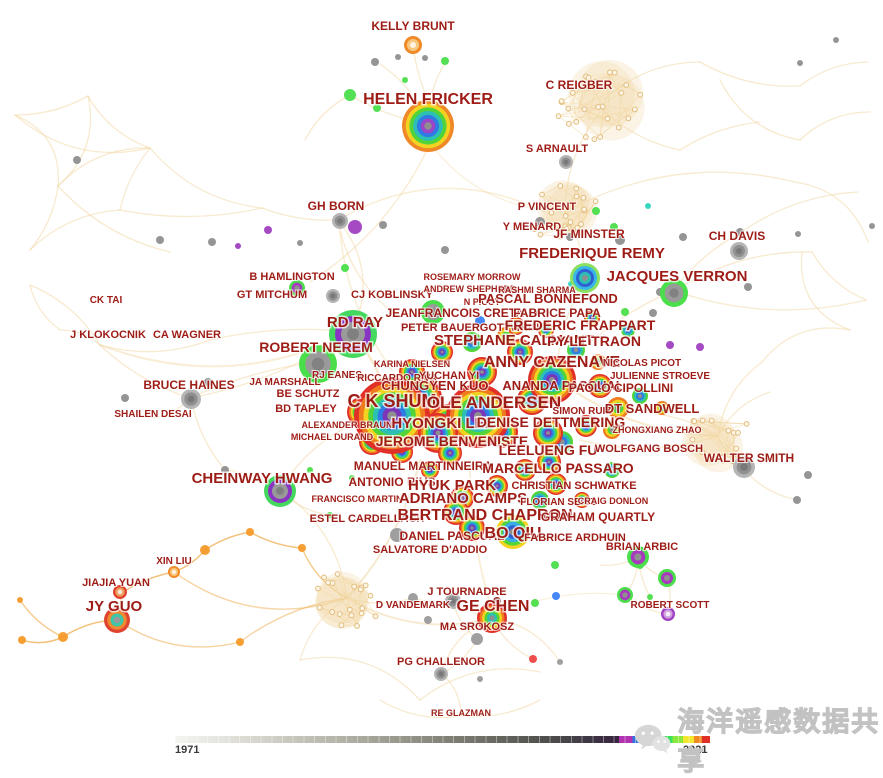 The image size is (883, 778). I want to click on author-label-craig-donlon: CRAIG DONLON, so click(613, 501).